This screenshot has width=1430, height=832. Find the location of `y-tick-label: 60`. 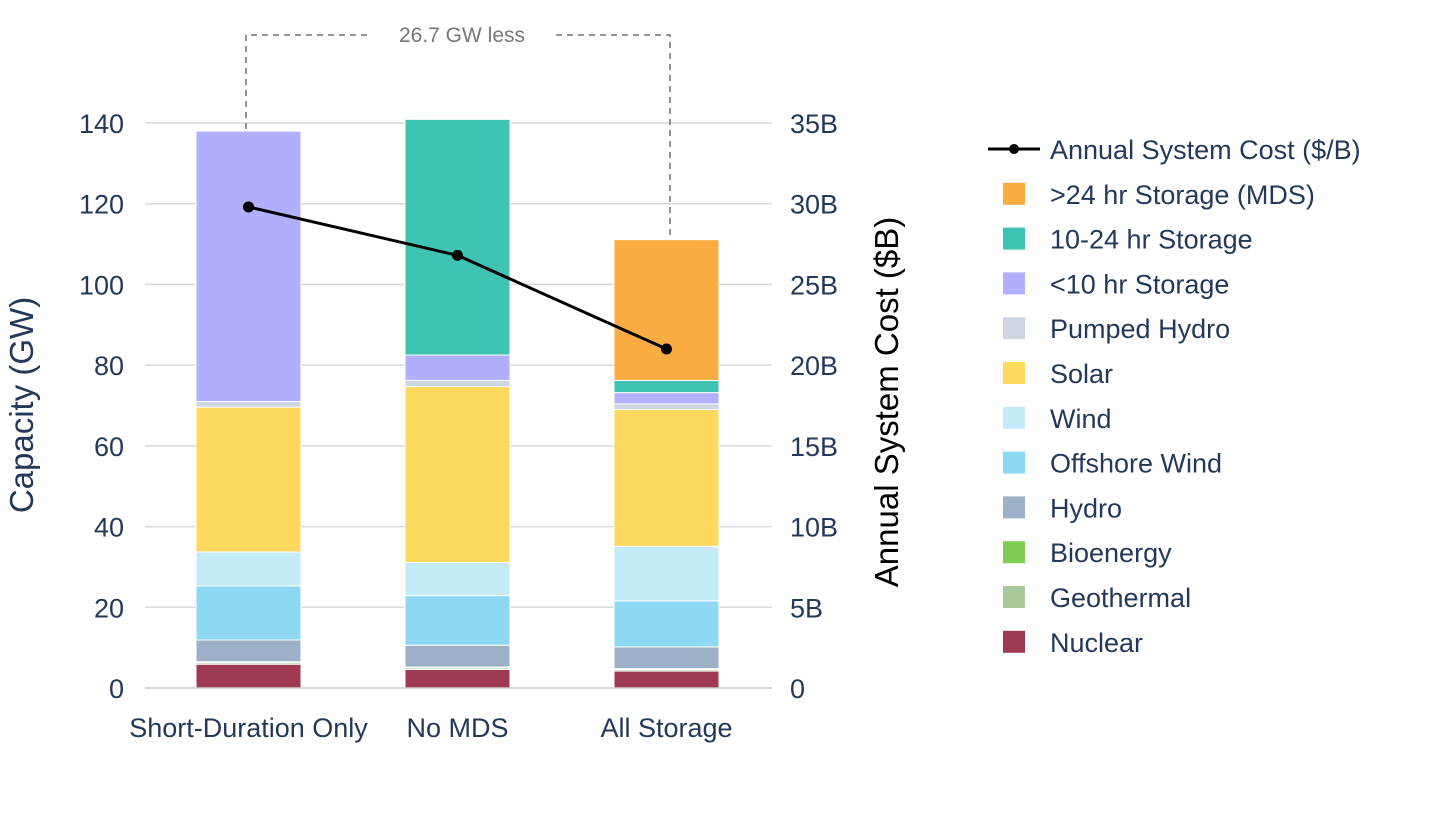

y-tick-label: 60 is located at coordinates (109, 447).